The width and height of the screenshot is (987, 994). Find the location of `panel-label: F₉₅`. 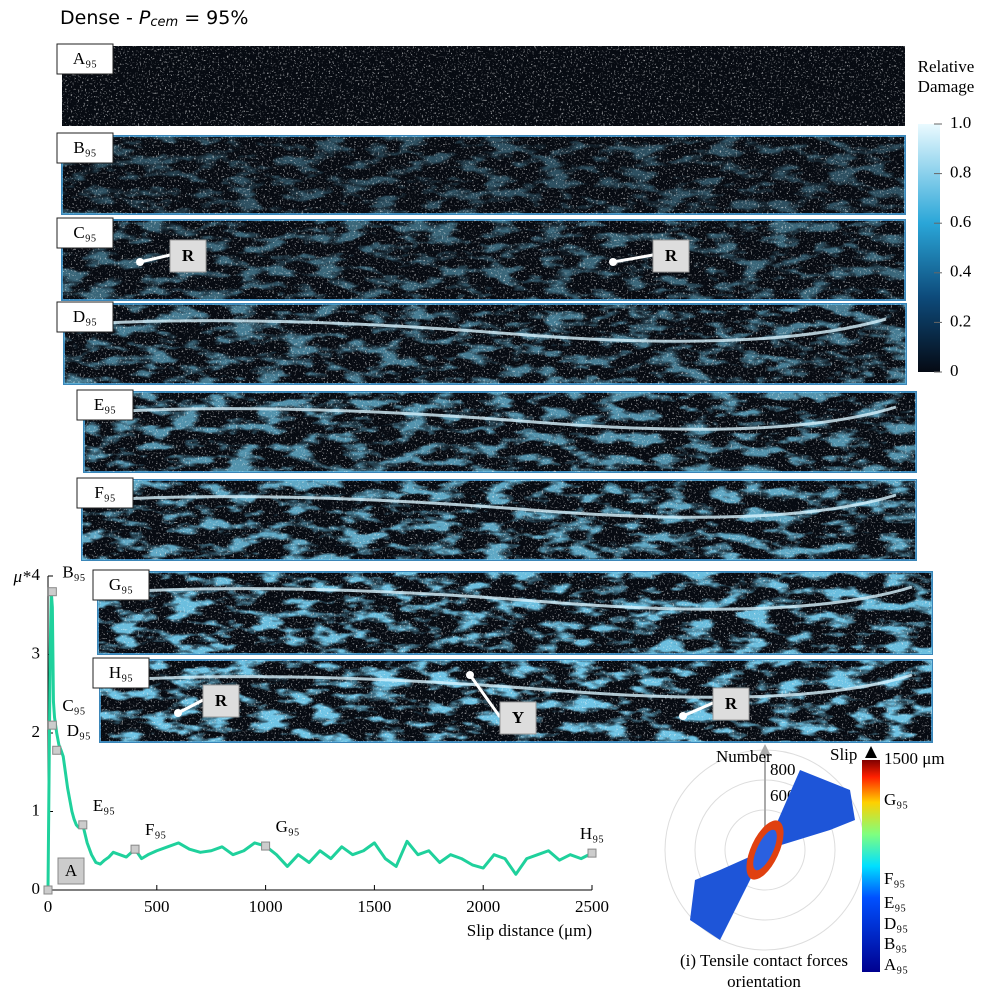

panel-label: F₉₅ is located at coordinates (104, 492).